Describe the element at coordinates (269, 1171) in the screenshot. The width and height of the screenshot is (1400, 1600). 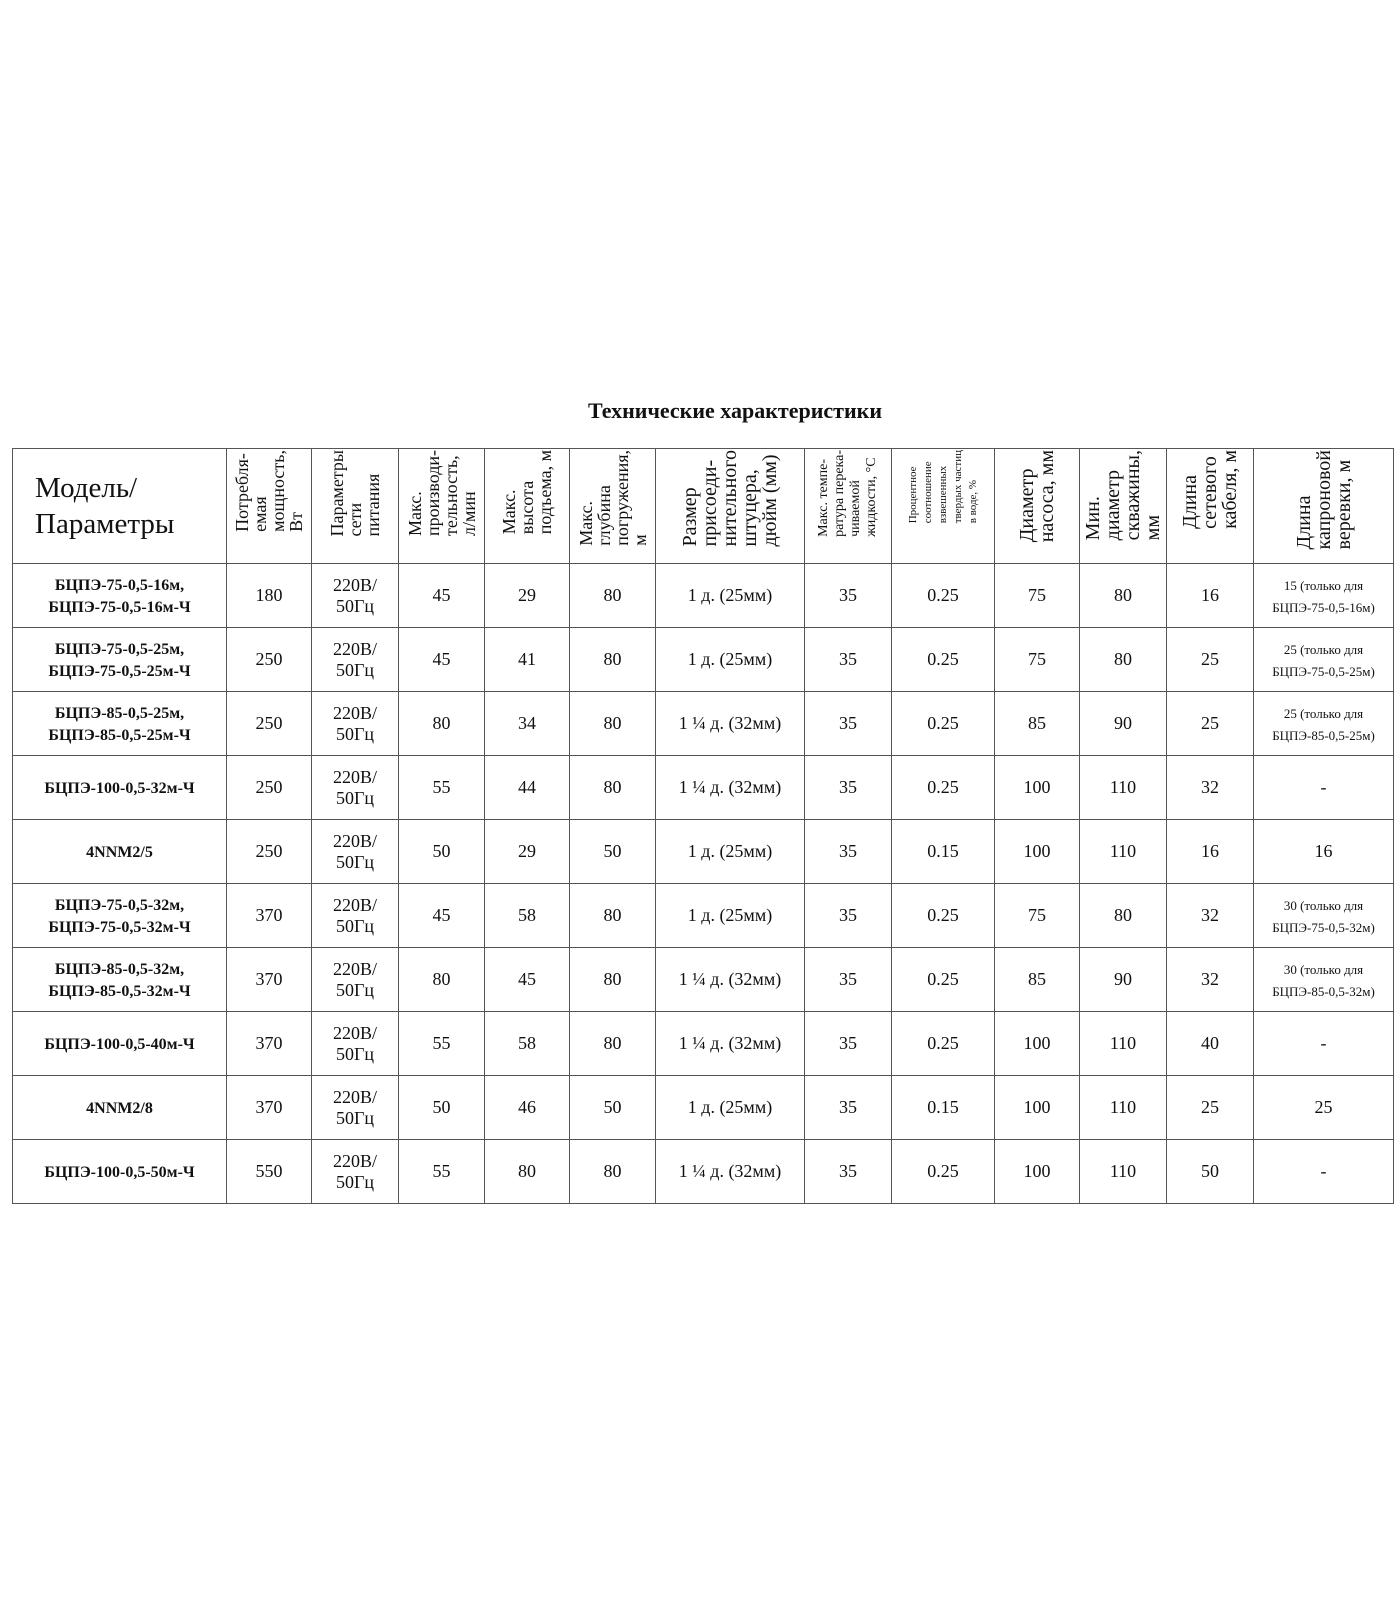
I see `table-cell: 550` at that location.